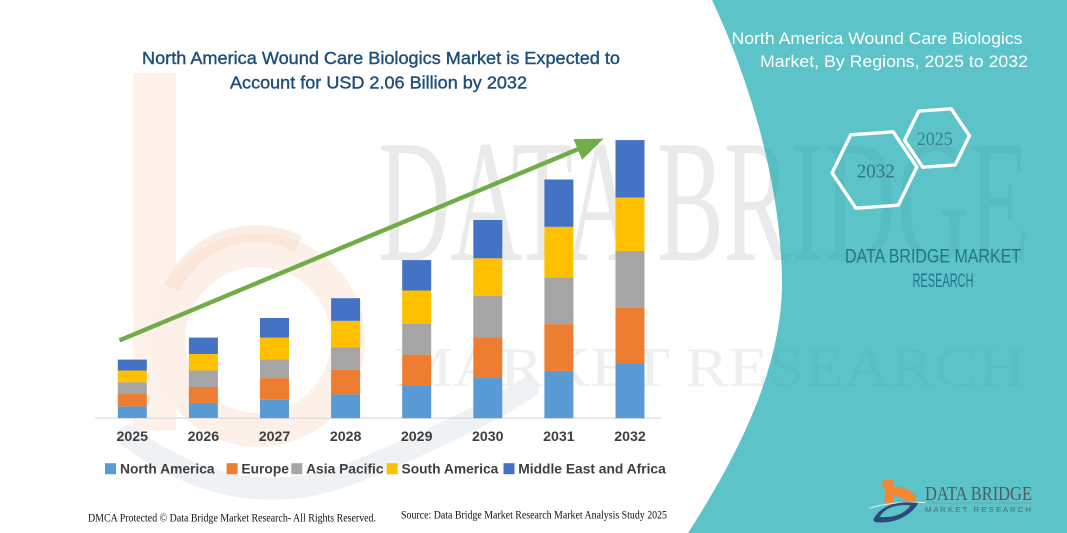 The width and height of the screenshot is (1067, 533). What do you see at coordinates (346, 437) in the screenshot?
I see `svg-text: 2028` at bounding box center [346, 437].